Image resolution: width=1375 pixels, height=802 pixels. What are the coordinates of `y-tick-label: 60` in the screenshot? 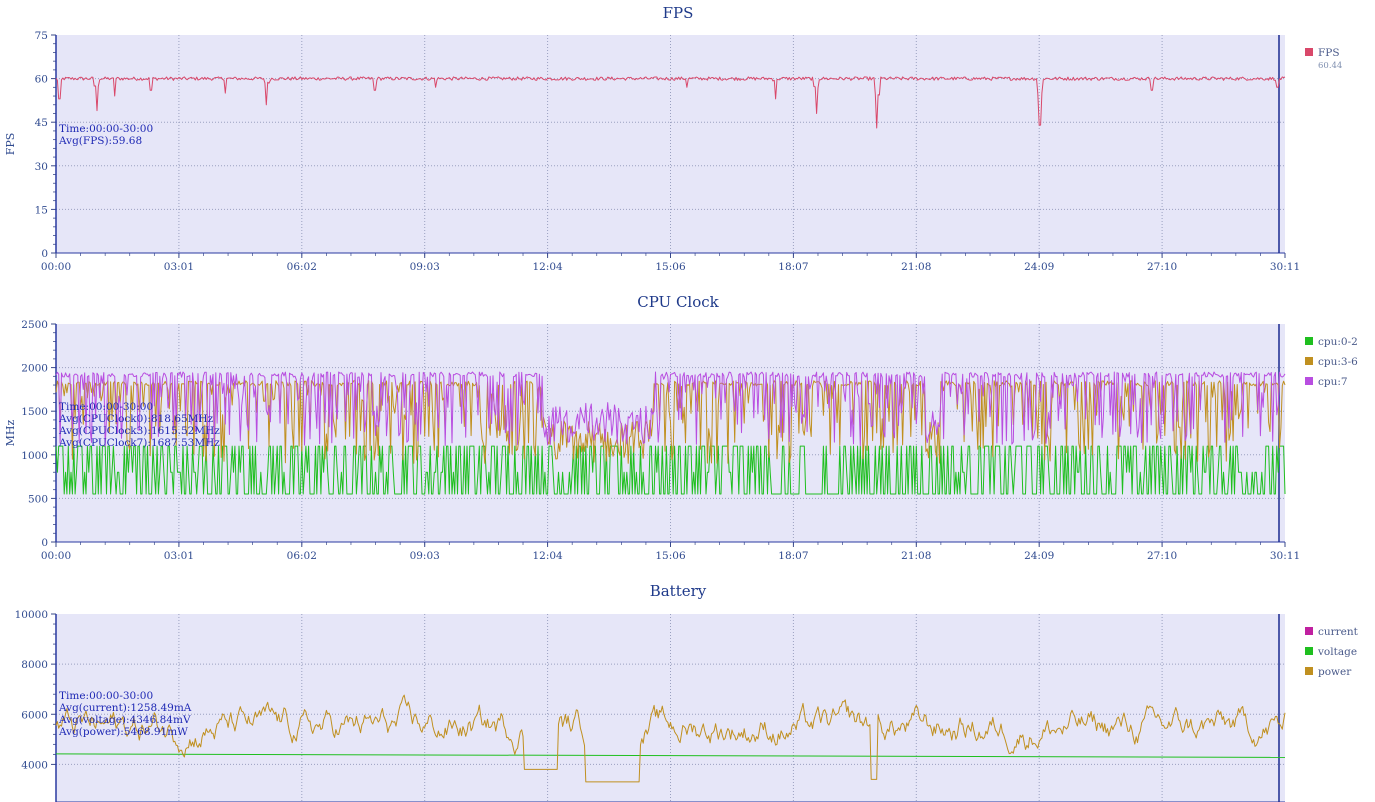 It's located at (41, 80).